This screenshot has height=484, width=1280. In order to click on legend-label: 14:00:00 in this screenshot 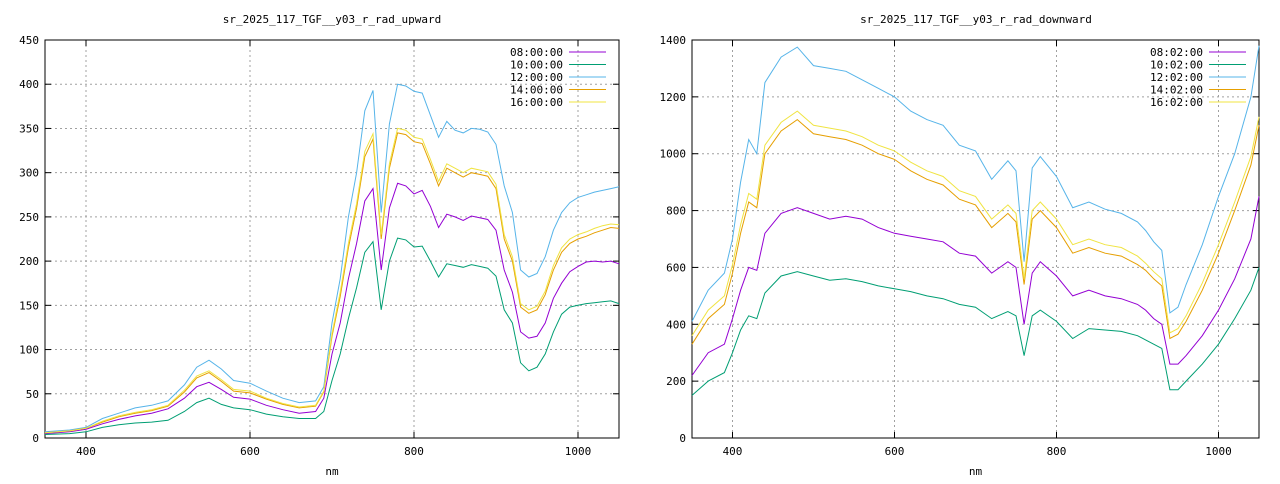, I will do `click(536, 90)`.